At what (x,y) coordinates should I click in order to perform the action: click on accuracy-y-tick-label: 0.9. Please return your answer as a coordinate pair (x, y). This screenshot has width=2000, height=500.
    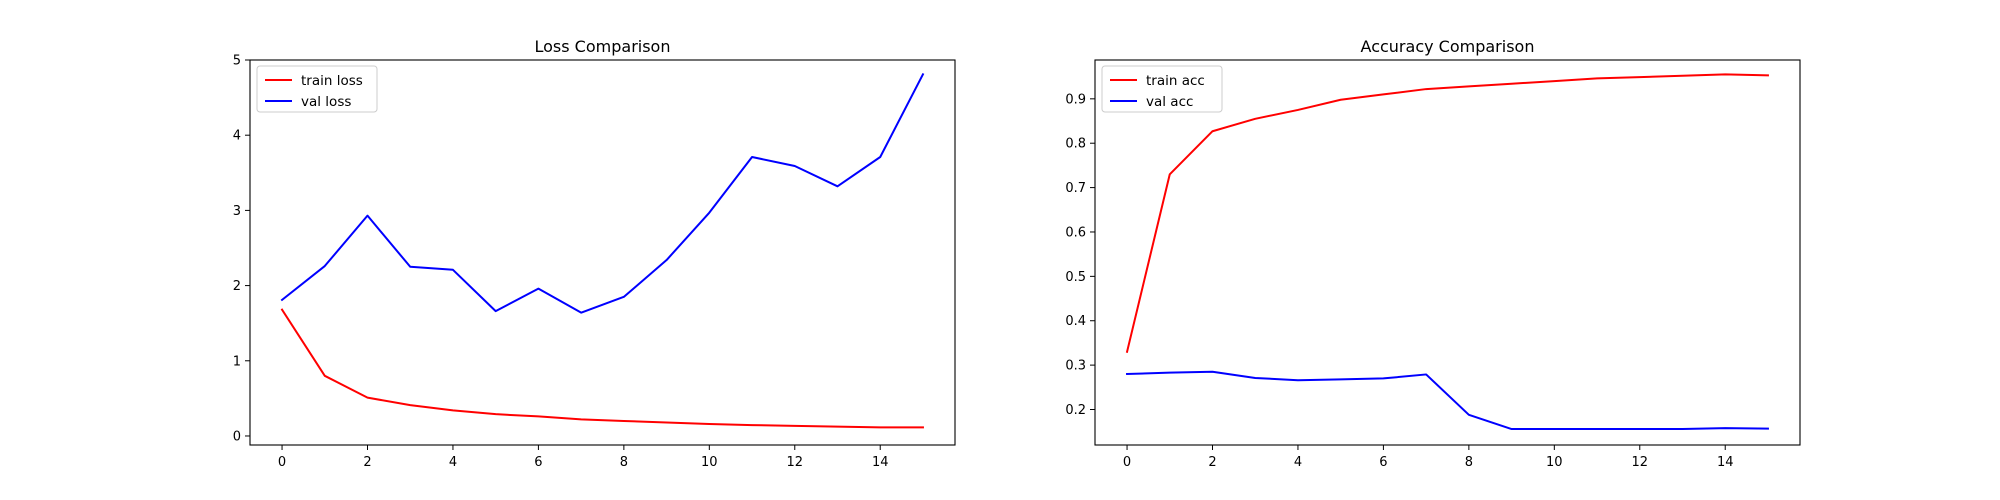
    Looking at the image, I should click on (1075, 99).